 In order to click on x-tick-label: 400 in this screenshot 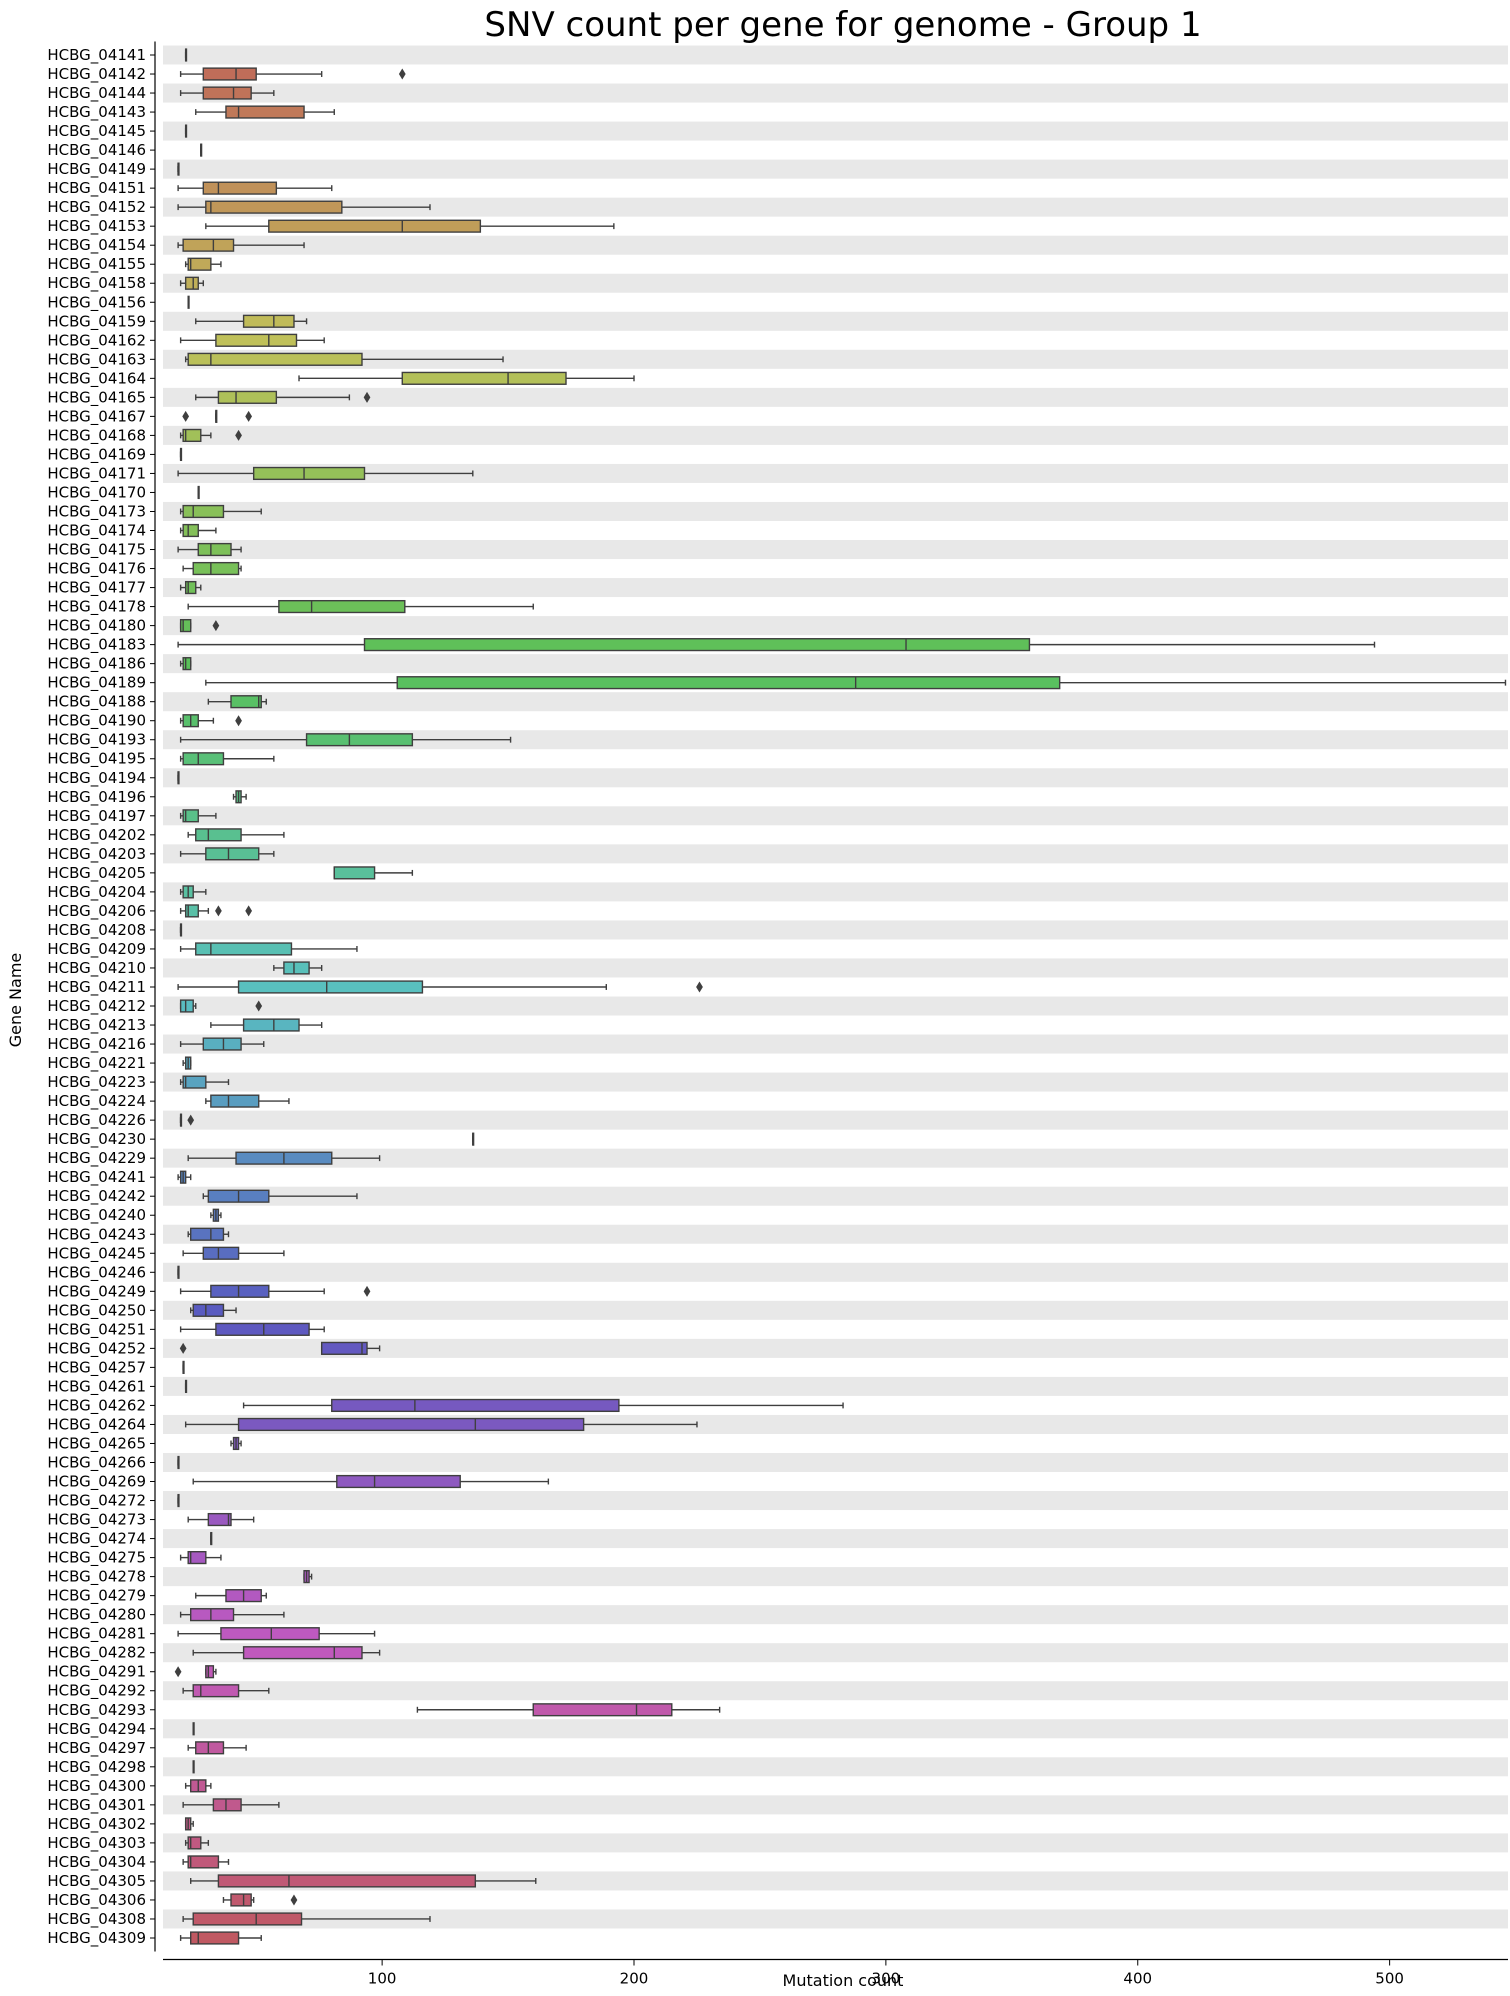, I will do `click(1137, 1979)`.